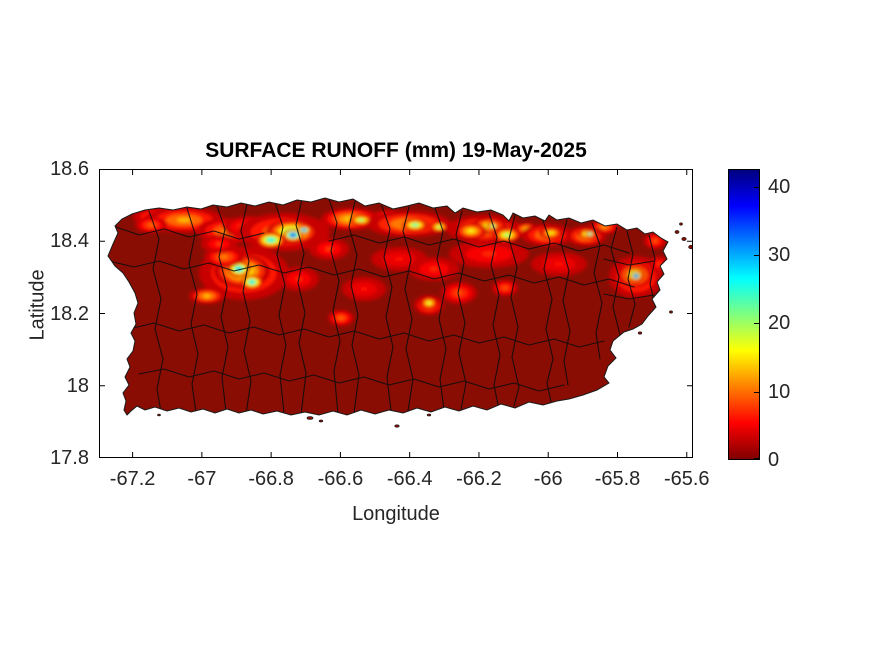 The height and width of the screenshot is (656, 875). Describe the element at coordinates (686, 479) in the screenshot. I see `x-tick-label: -65.6` at that location.